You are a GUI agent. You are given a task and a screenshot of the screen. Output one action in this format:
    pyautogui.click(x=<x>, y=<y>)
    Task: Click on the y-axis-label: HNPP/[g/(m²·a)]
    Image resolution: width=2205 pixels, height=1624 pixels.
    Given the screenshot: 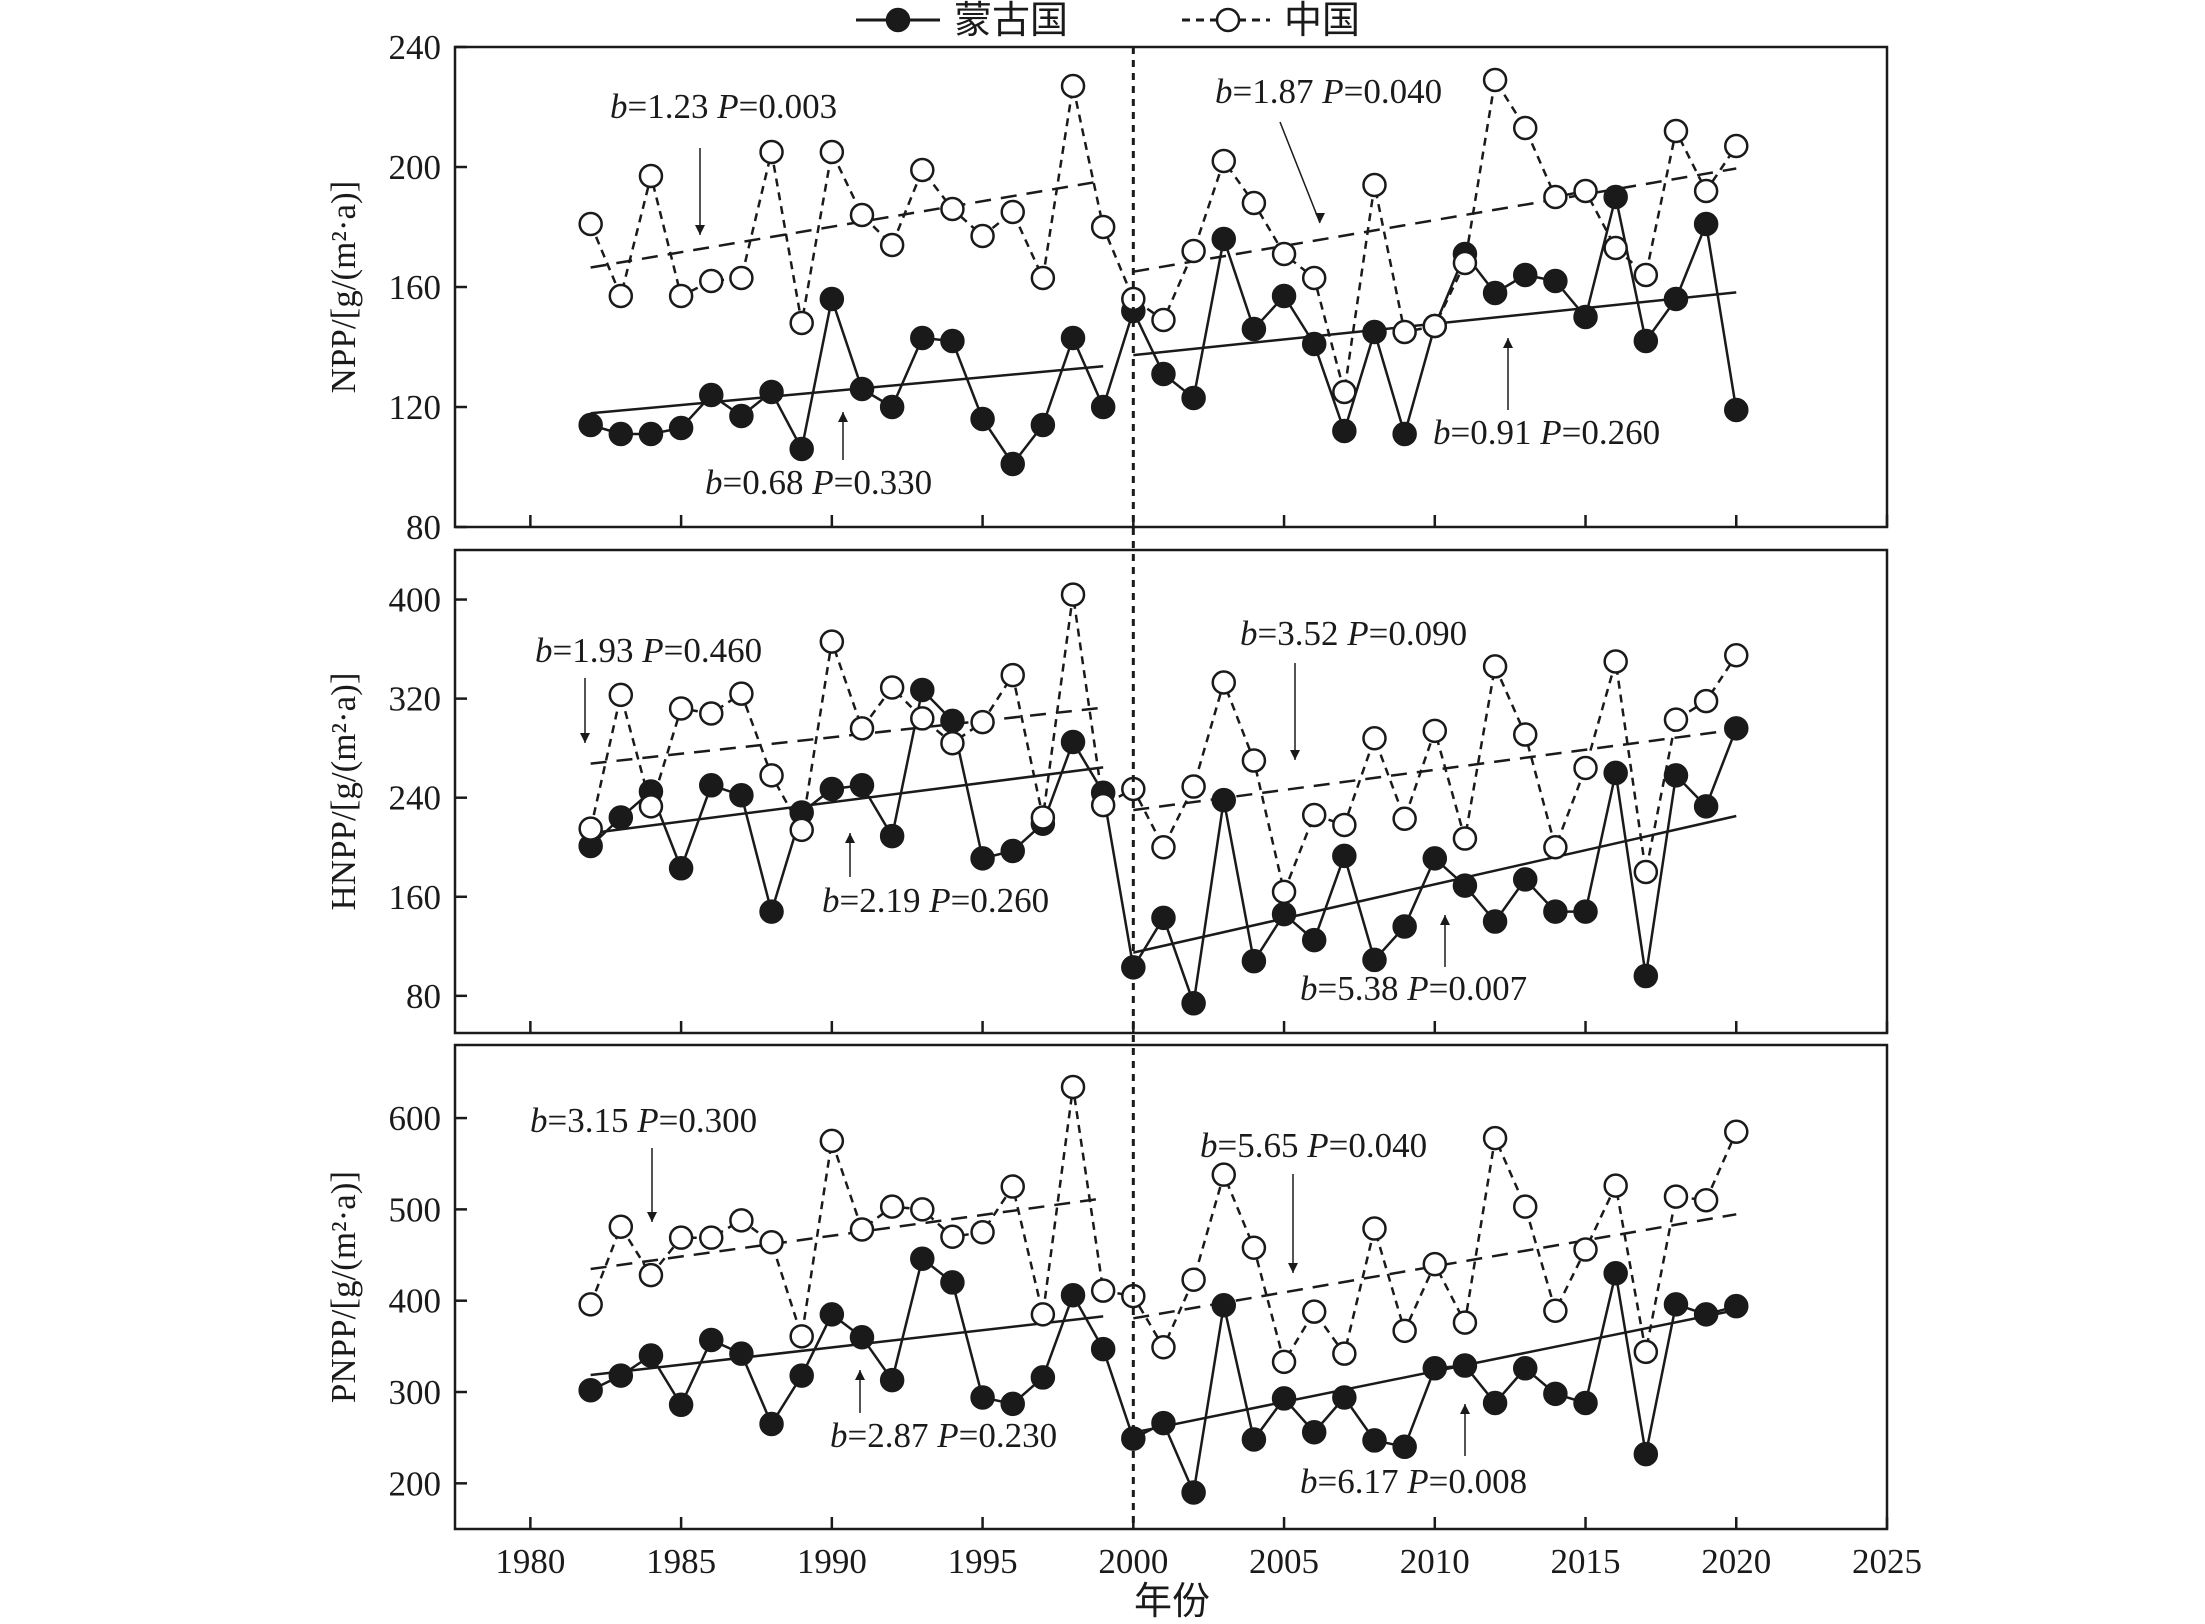 What is the action you would take?
    pyautogui.click(x=343, y=792)
    